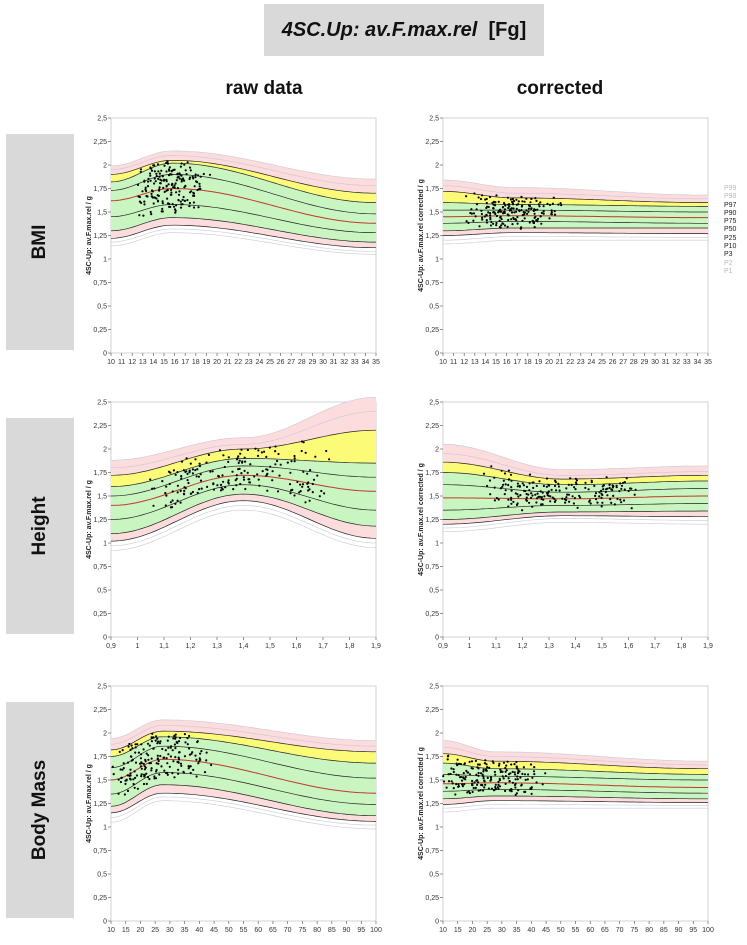 This screenshot has width=747, height=945. Describe the element at coordinates (487, 930) in the screenshot. I see `x-tick-label: 25` at that location.